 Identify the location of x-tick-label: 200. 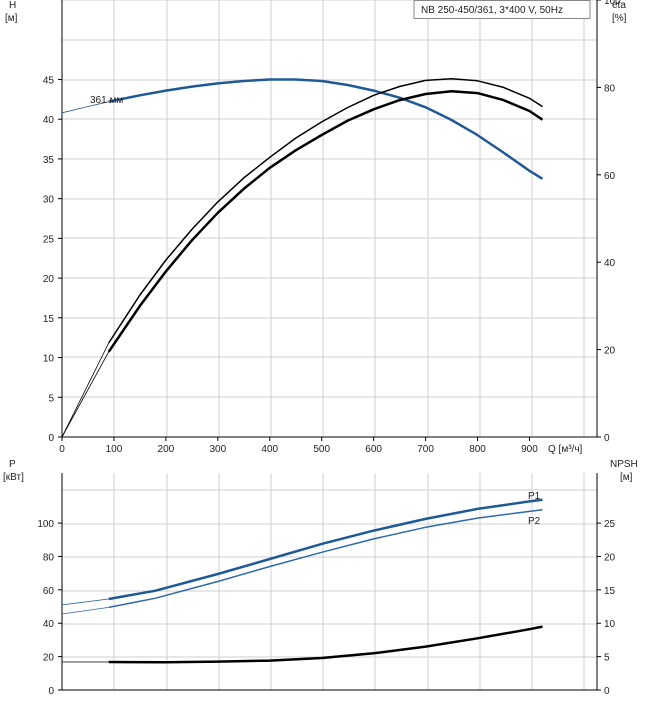
(166, 449).